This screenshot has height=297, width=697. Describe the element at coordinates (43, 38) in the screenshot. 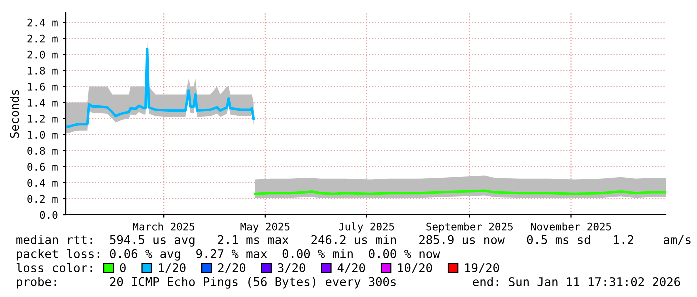

I see `y-tick-label: 2.2 m` at that location.